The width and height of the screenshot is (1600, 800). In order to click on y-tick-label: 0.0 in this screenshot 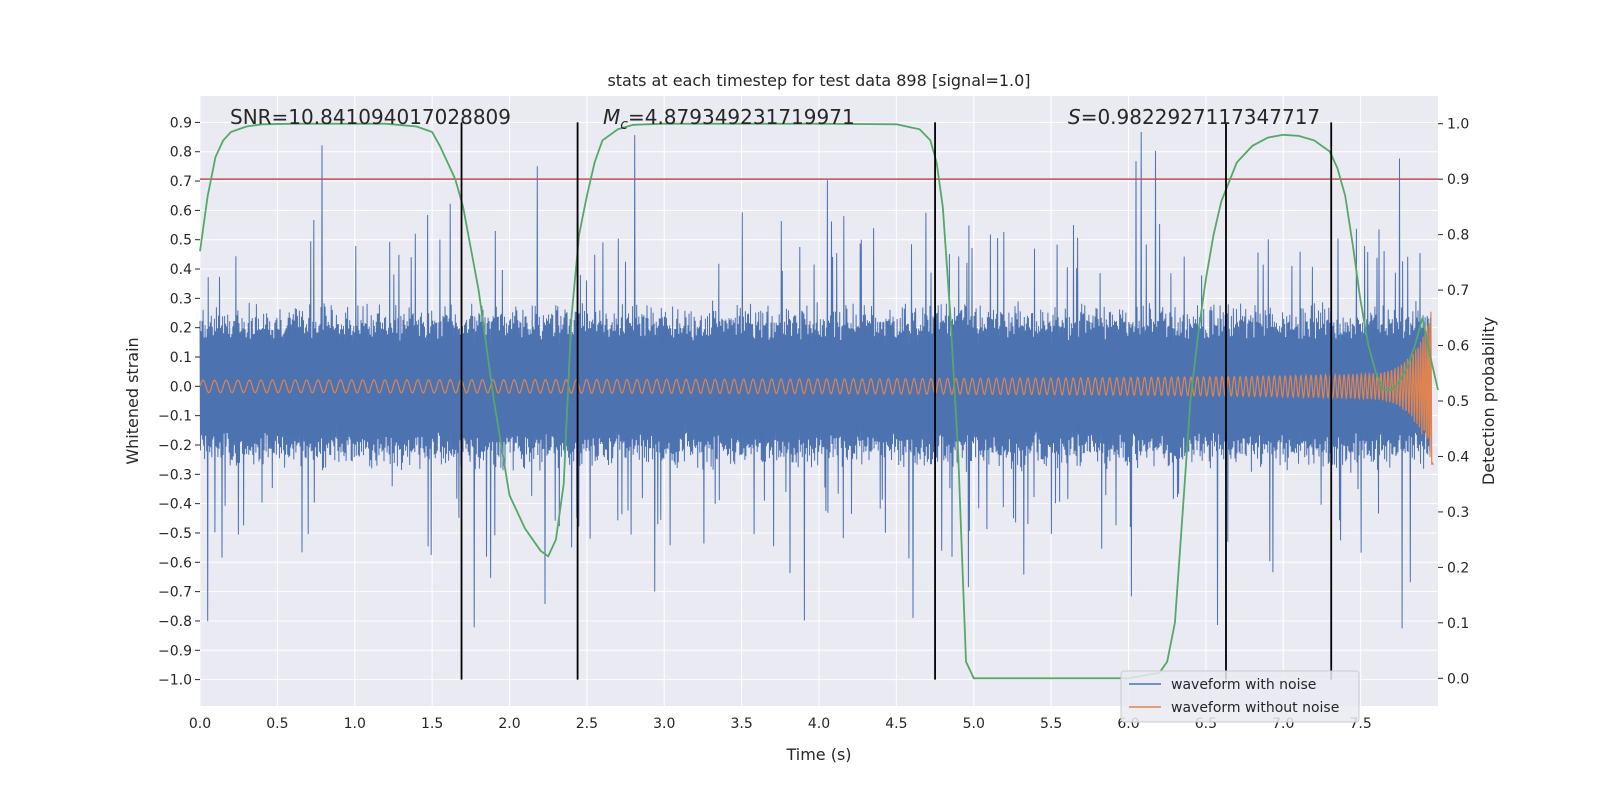, I will do `click(181, 387)`.